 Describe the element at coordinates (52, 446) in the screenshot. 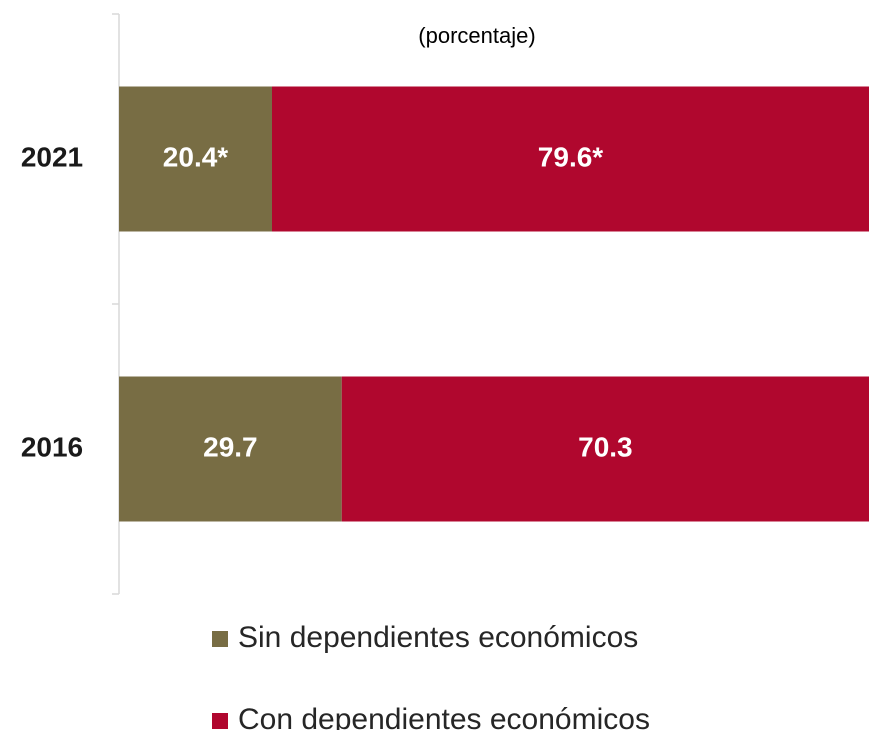

I see `y-tick-label: 2016` at that location.